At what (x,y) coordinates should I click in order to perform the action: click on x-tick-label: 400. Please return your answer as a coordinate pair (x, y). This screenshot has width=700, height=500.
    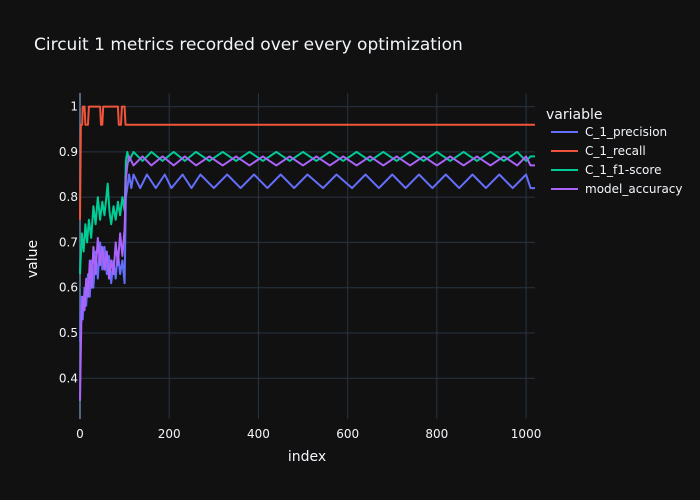
    Looking at the image, I should click on (258, 434).